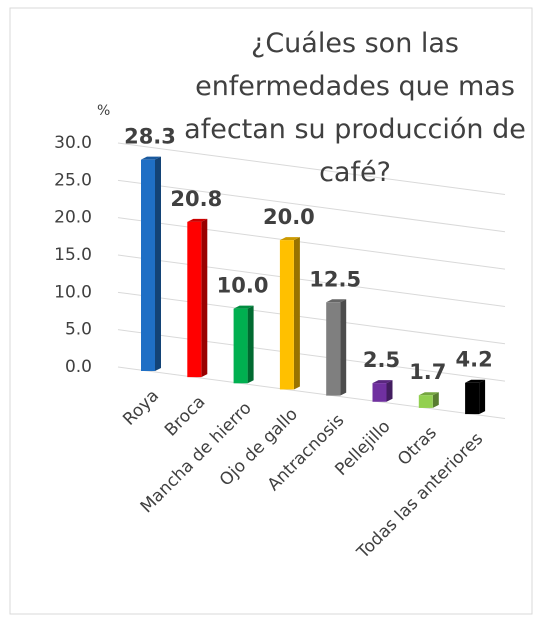 The image size is (542, 624). Describe the element at coordinates (73, 143) in the screenshot. I see `y-tick-label: 30.0` at that location.